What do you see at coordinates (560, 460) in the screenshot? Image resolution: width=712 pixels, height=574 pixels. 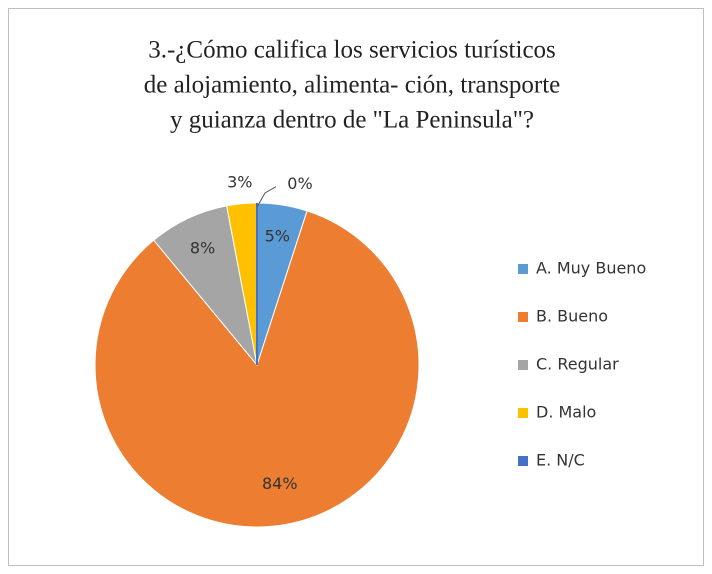 I see `legend-label: E. N/C` at bounding box center [560, 460].